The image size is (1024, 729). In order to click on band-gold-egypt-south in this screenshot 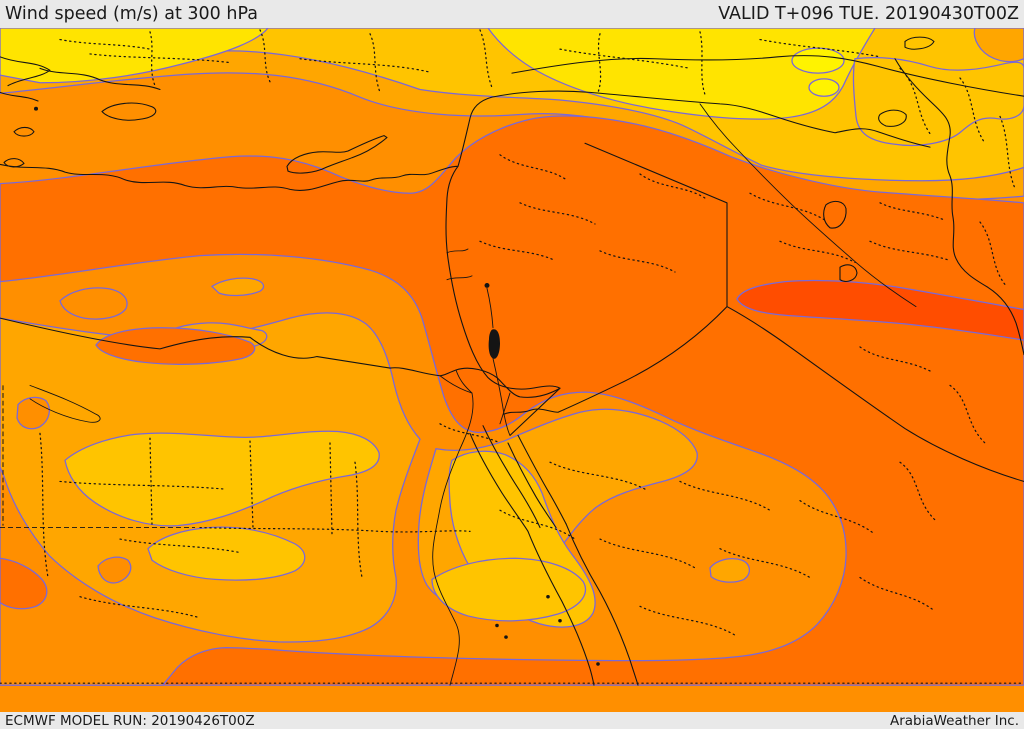, I will do `click(226, 553)`.